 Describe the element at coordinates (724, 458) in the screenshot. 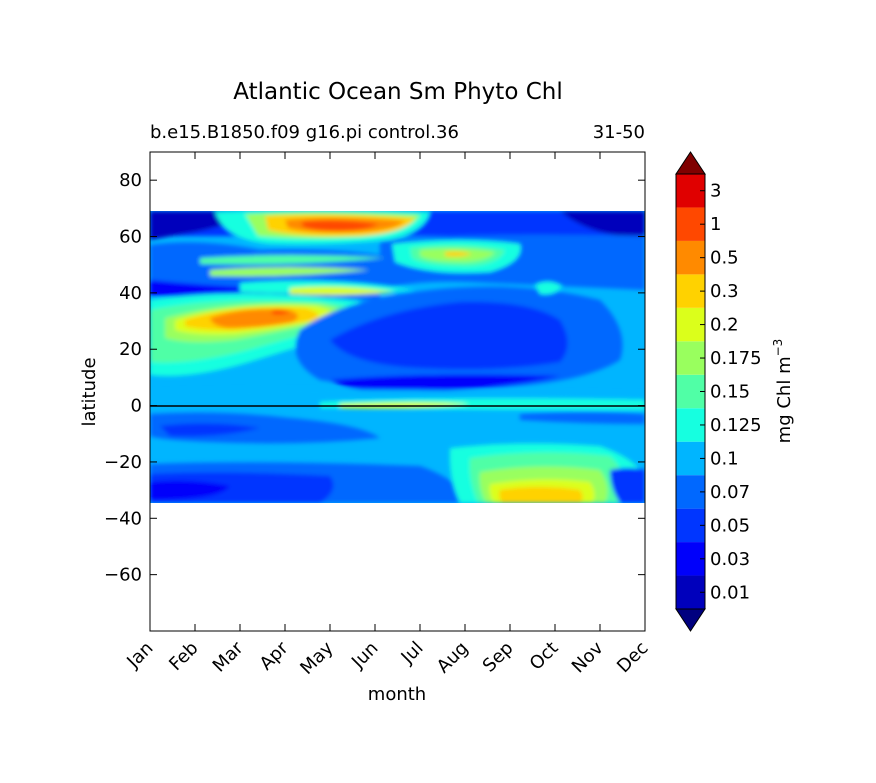

I see `colorbar-tick-label: 0.1` at that location.